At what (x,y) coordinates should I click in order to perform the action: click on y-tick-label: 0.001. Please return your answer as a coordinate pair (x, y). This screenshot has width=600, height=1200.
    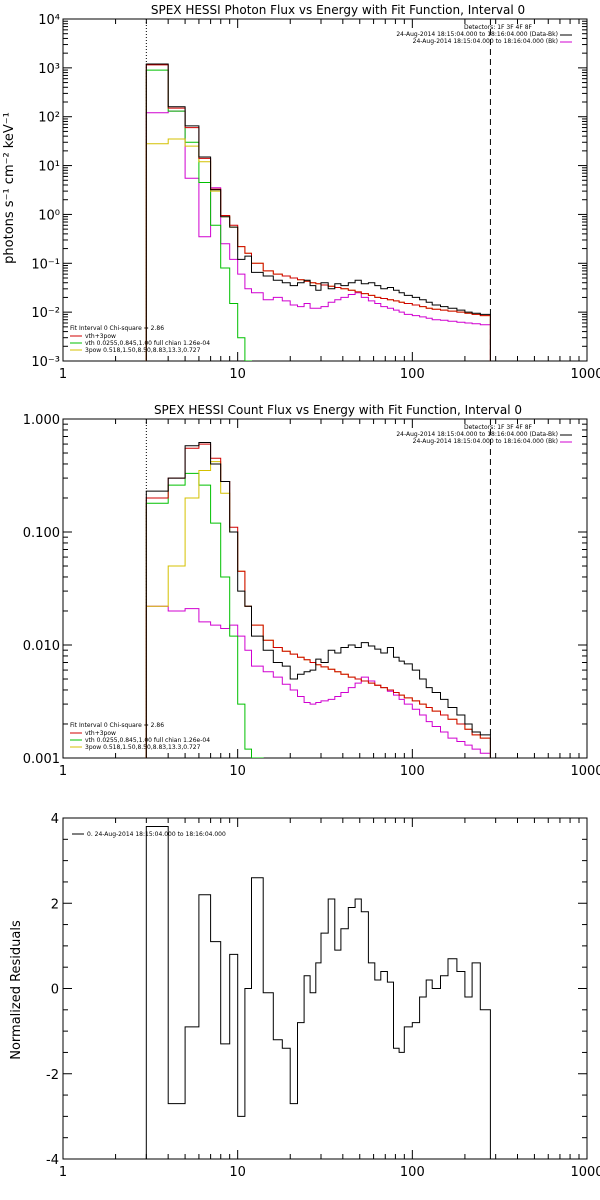
    Looking at the image, I should click on (41, 759).